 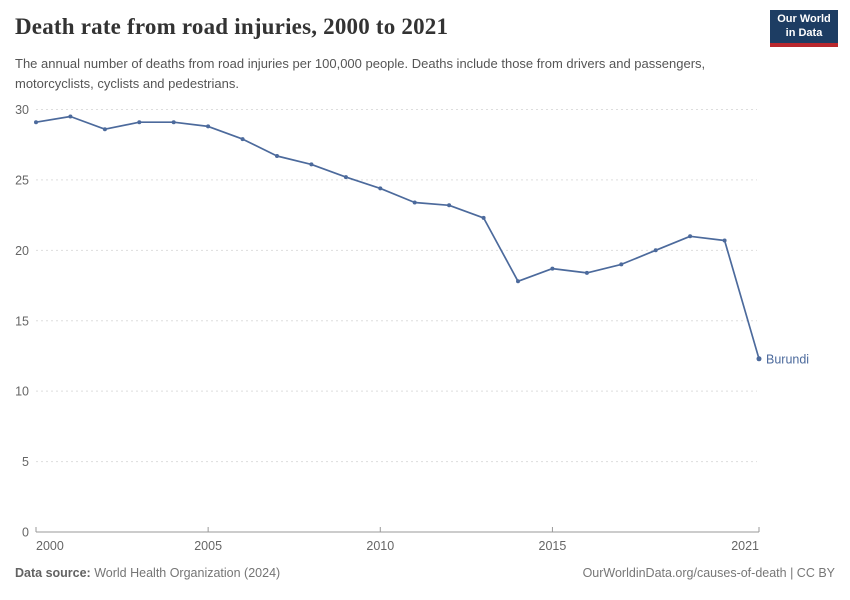 What do you see at coordinates (804, 18) in the screenshot?
I see `owid-logo-line1: Our World` at bounding box center [804, 18].